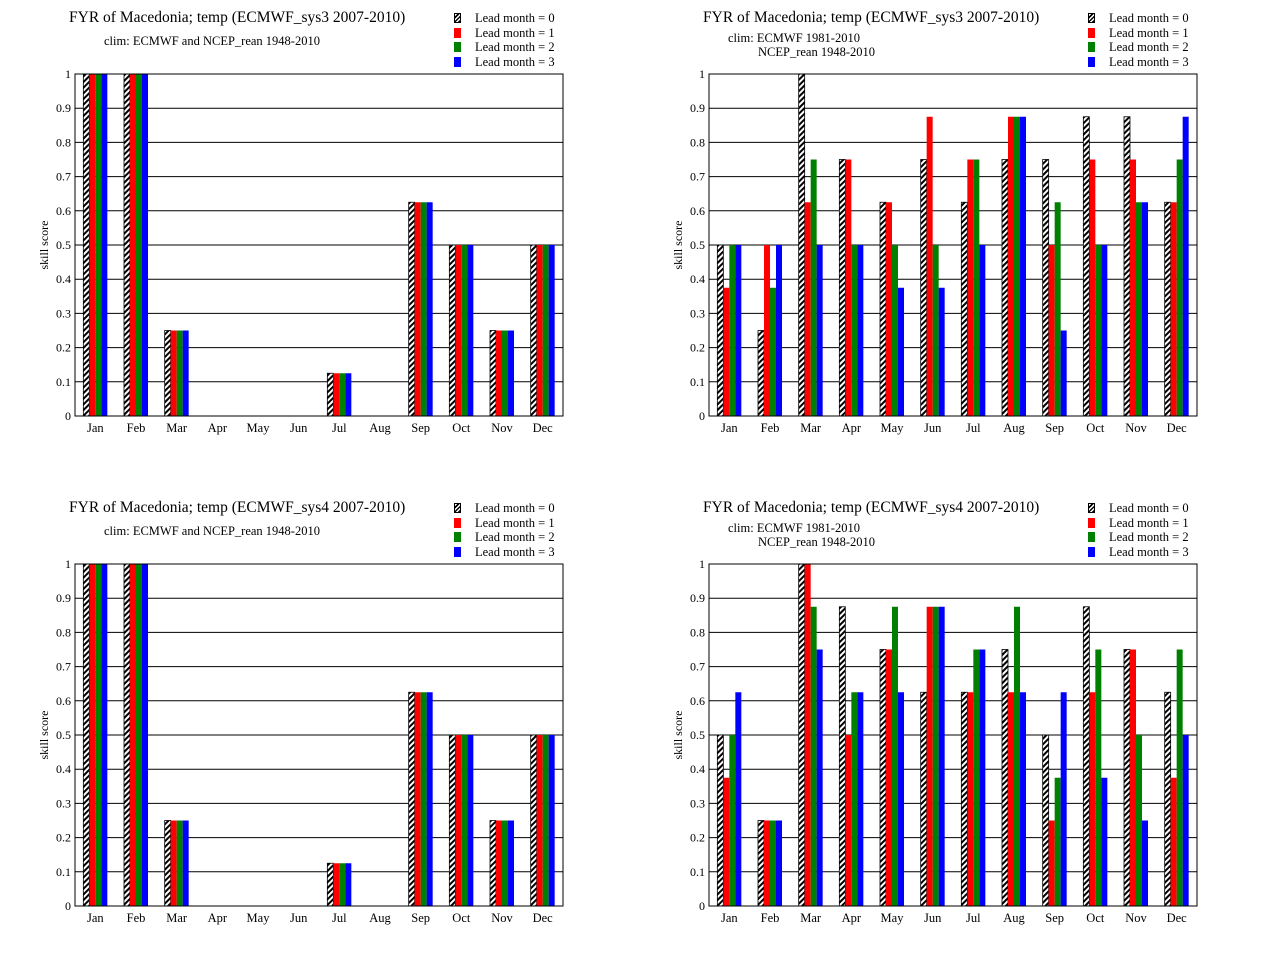 Image resolution: width=1268 pixels, height=980 pixels. What do you see at coordinates (63, 142) in the screenshot?
I see `y-tick-label: 0.8` at bounding box center [63, 142].